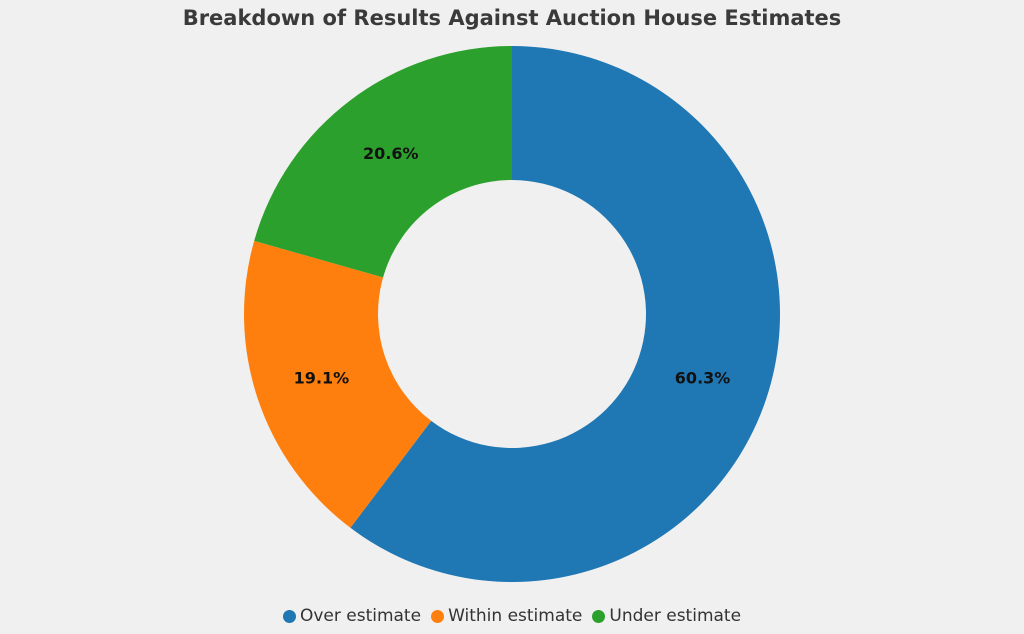 The height and width of the screenshot is (634, 1024). I want to click on slice-within-estimate, so click(337, 384).